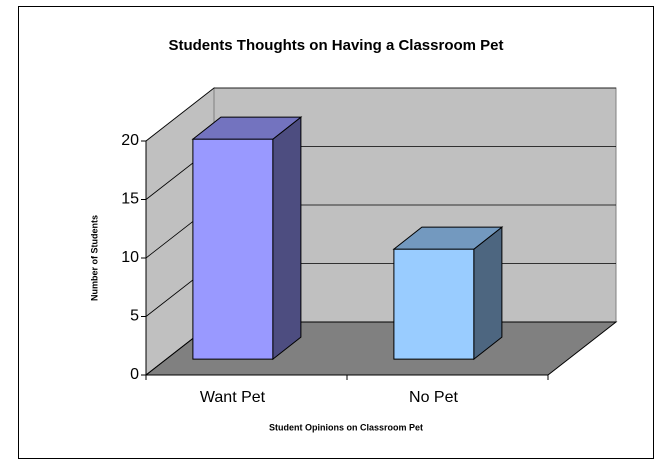 The image size is (672, 468). I want to click on x-axis-title: Student Opinions on Classroom Pet, so click(346, 427).